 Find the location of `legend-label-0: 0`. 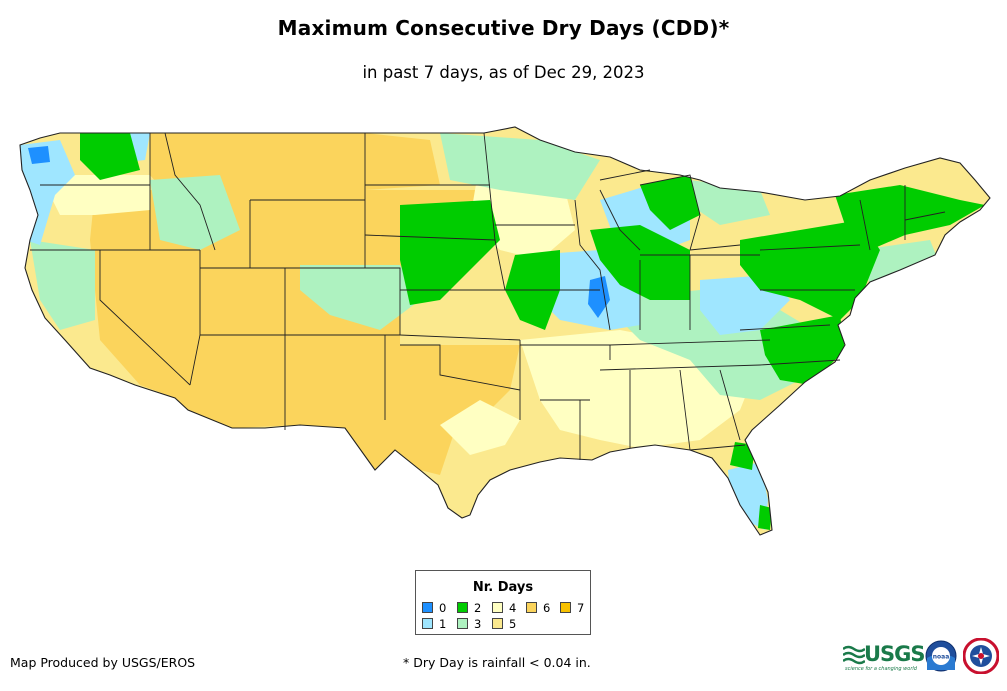

legend-label-0: 0 is located at coordinates (443, 608).